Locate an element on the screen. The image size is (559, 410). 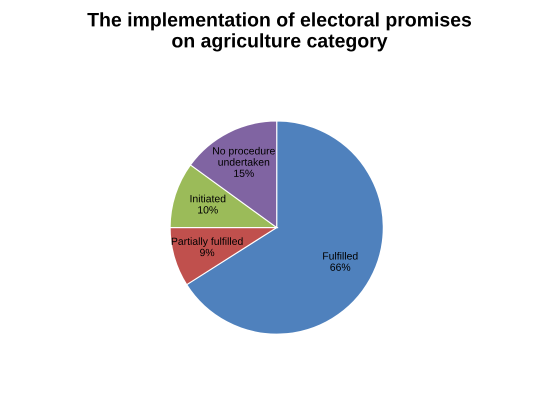
data-label: 66% is located at coordinates (340, 267).